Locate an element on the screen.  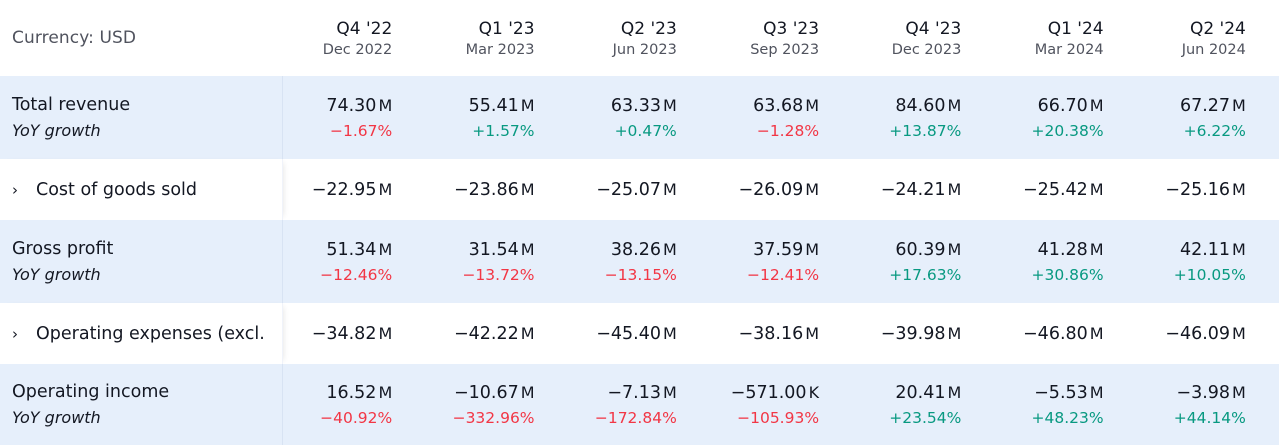
value-cell: 63.33 M +0.47% is located at coordinates (639, 117).